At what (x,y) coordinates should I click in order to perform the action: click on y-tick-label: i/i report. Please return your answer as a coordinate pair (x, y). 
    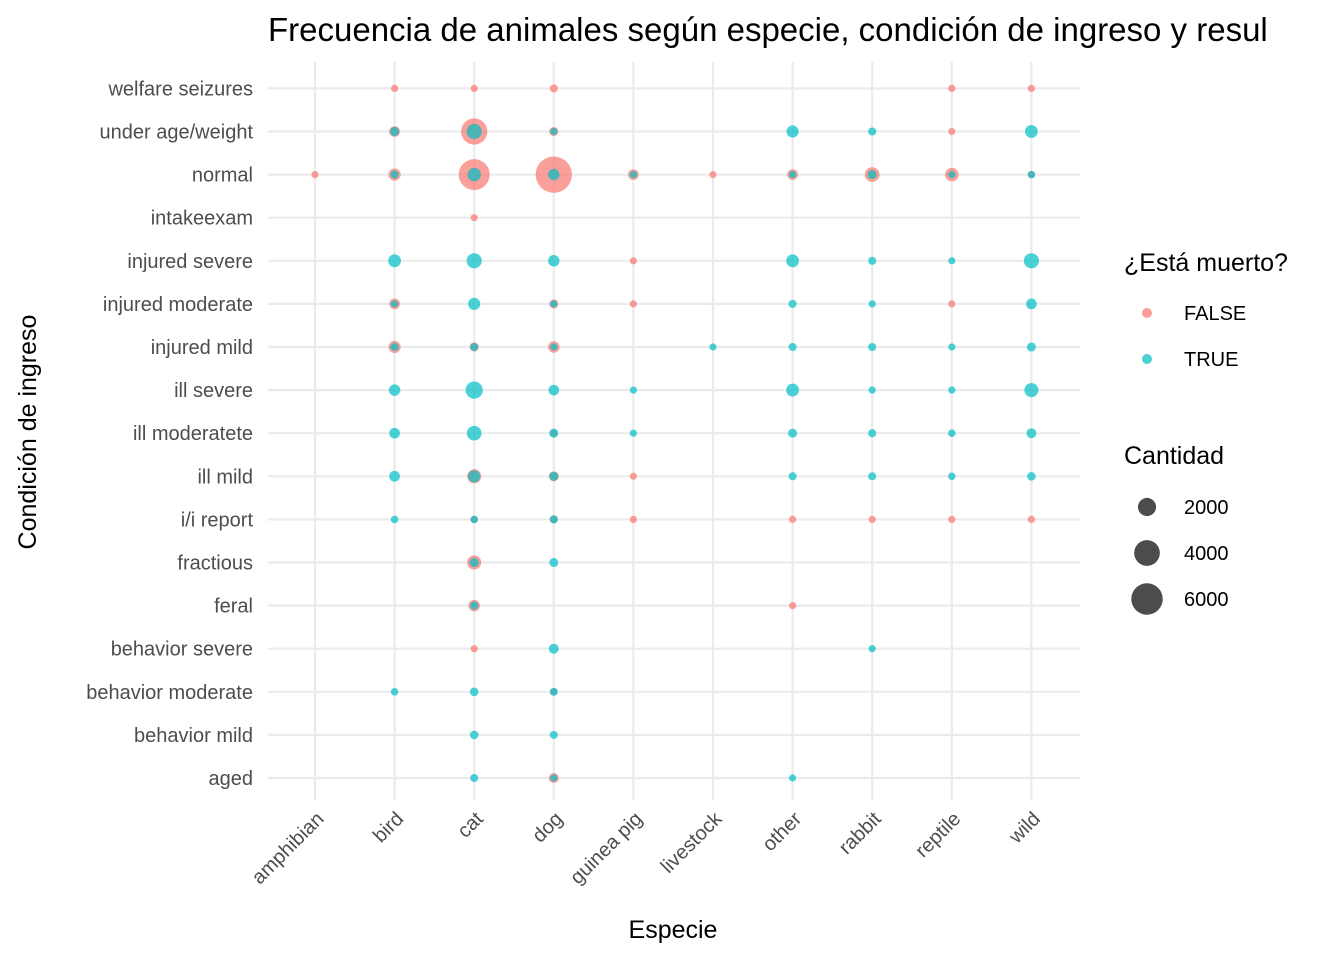
    Looking at the image, I should click on (217, 520).